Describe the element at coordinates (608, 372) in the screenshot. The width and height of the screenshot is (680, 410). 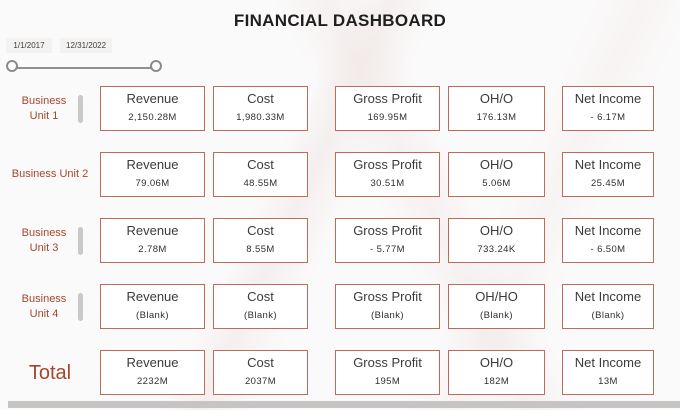
I see `kpi-card-net-income: Net Income 13M` at that location.